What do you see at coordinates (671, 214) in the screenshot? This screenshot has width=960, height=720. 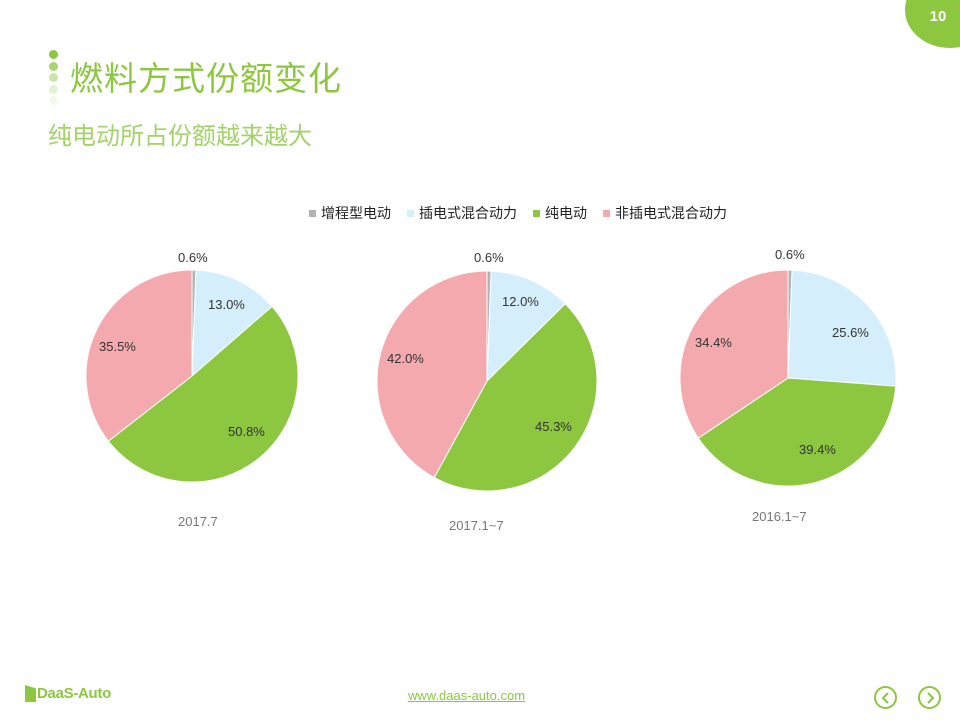 I see `legend-label: 非插电式混合动力` at bounding box center [671, 214].